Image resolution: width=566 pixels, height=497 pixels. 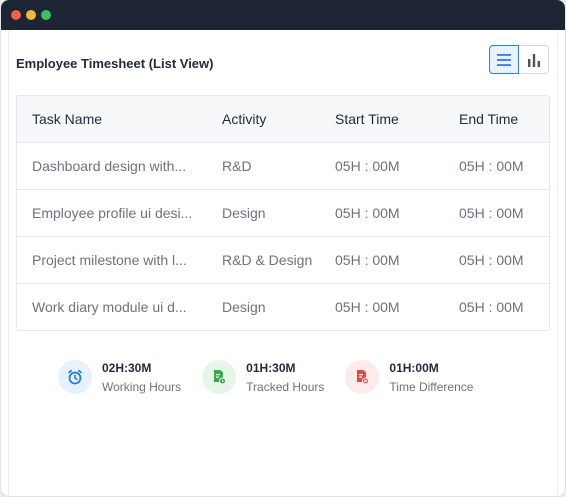 What do you see at coordinates (127, 367) in the screenshot?
I see `working-hours-value: 02H:30M` at bounding box center [127, 367].